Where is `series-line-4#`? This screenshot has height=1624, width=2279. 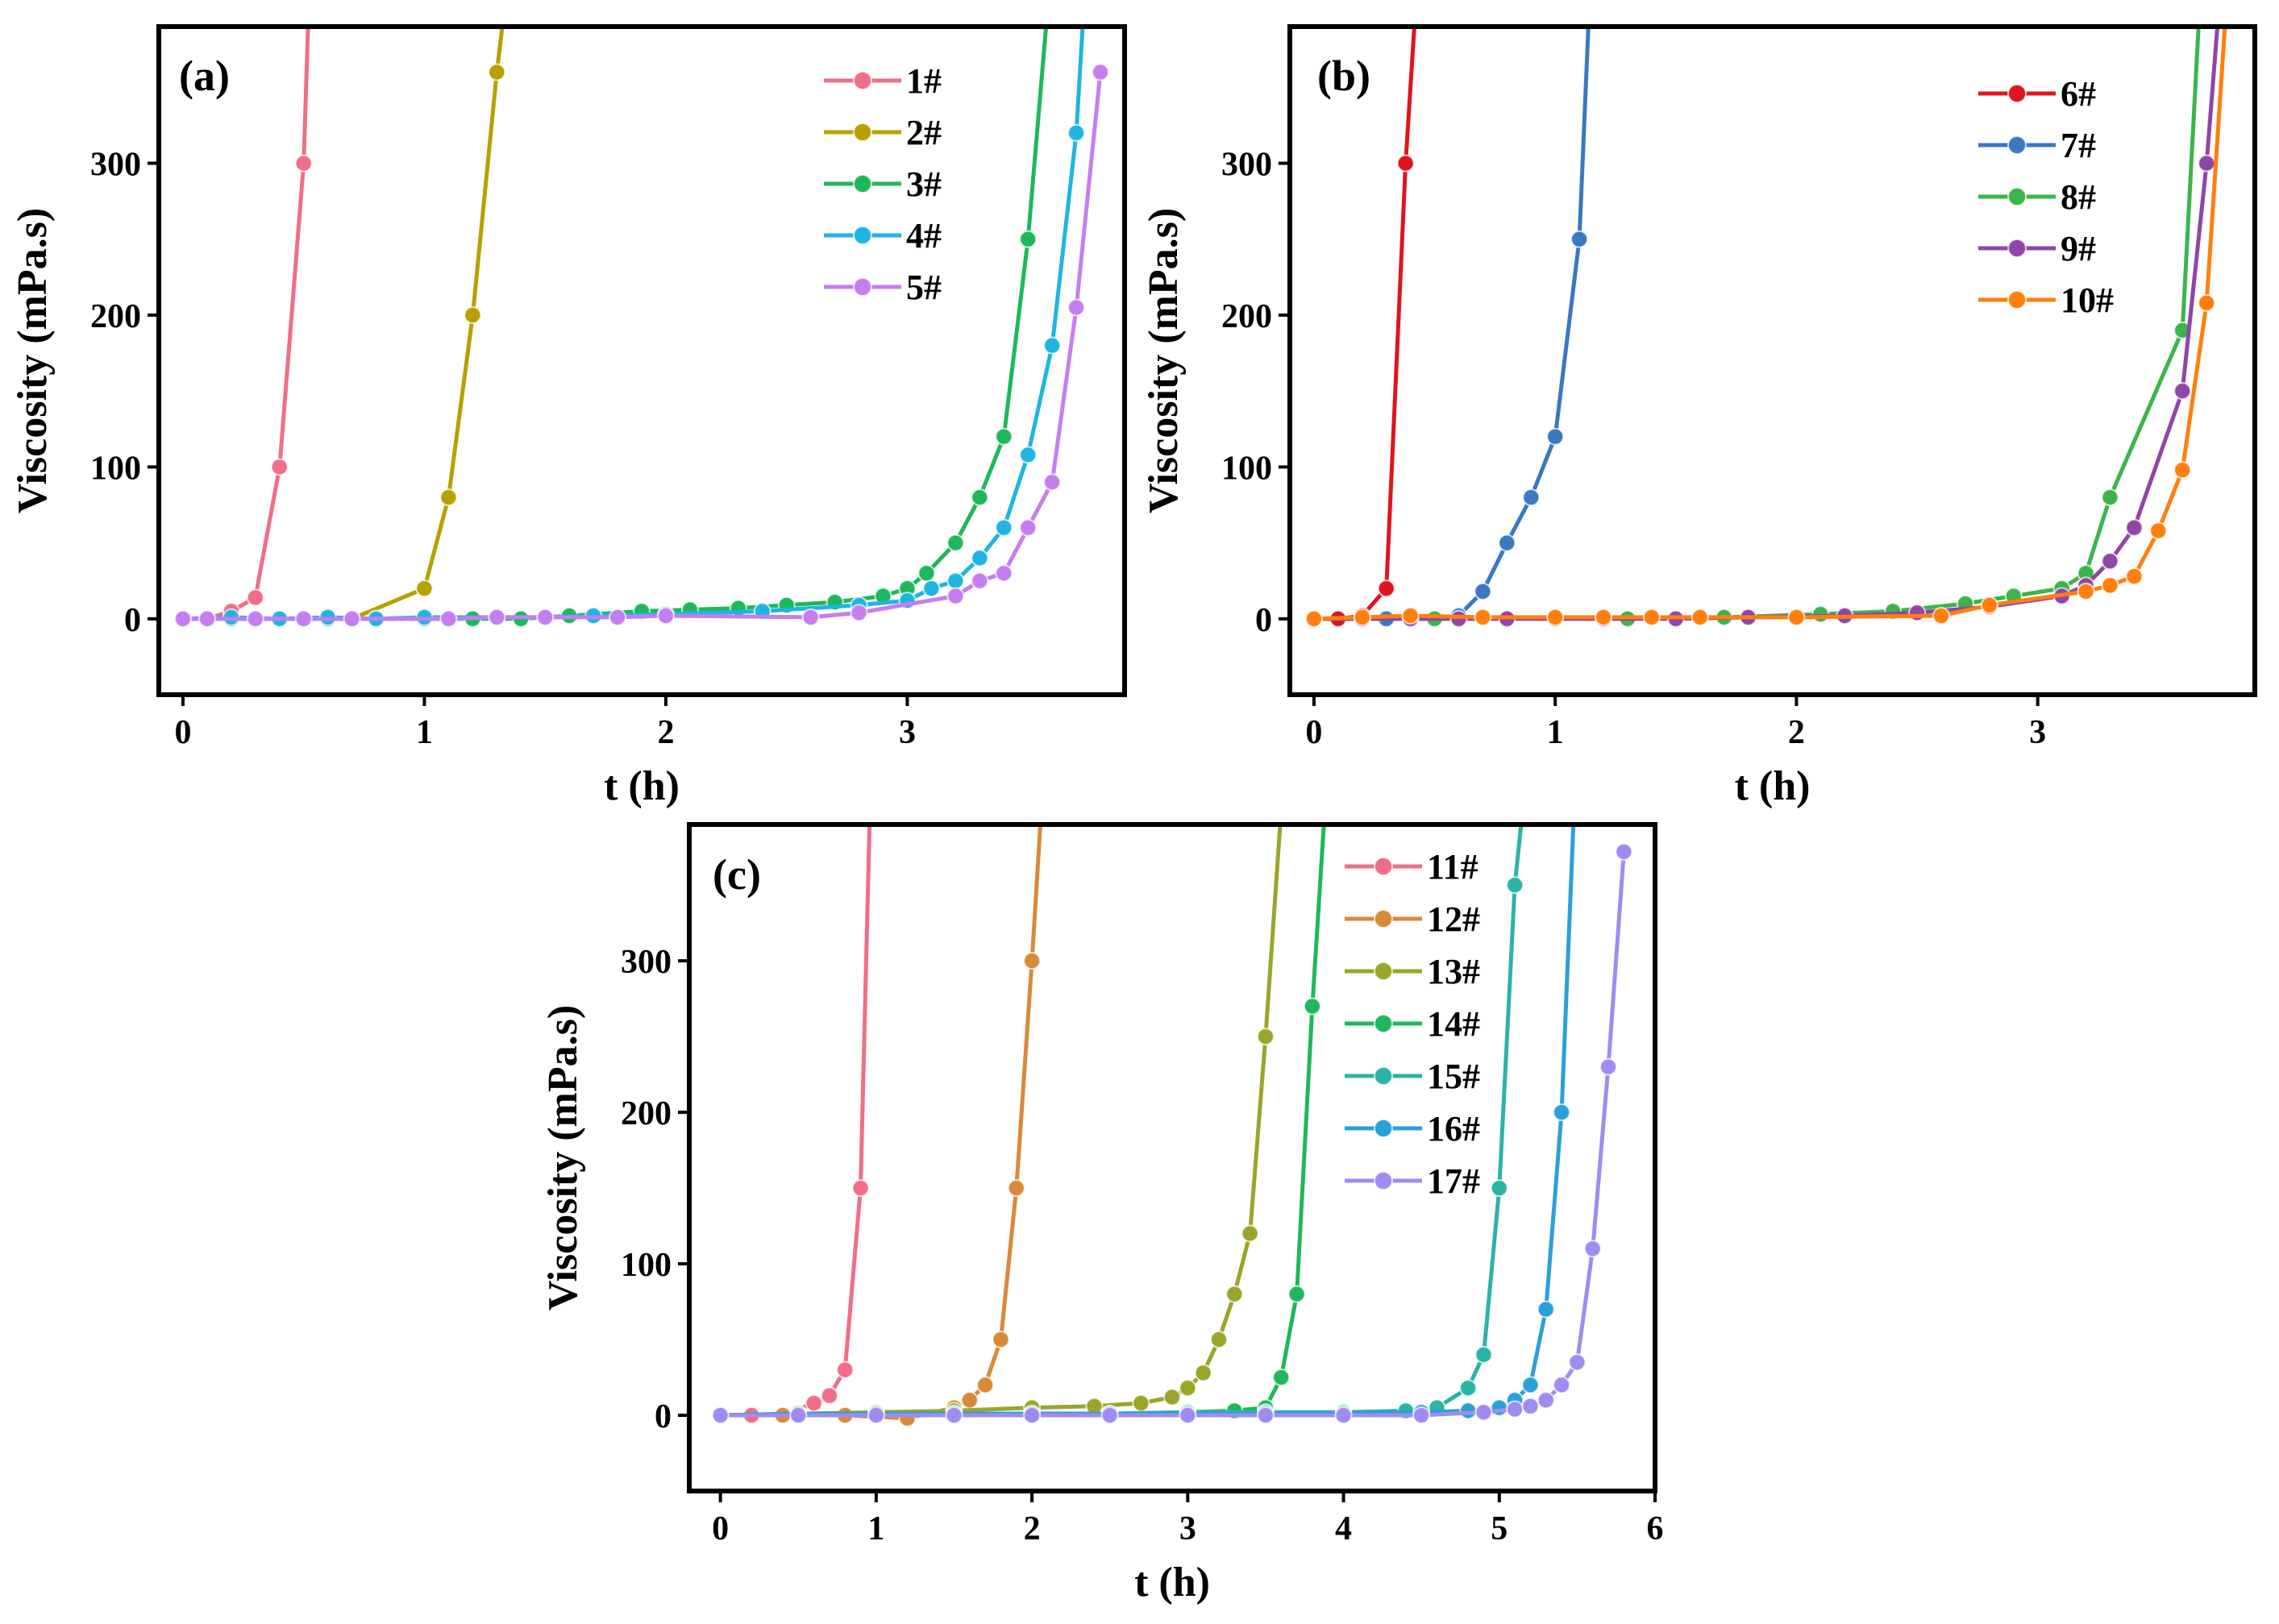 series-line-4# is located at coordinates (633, 324).